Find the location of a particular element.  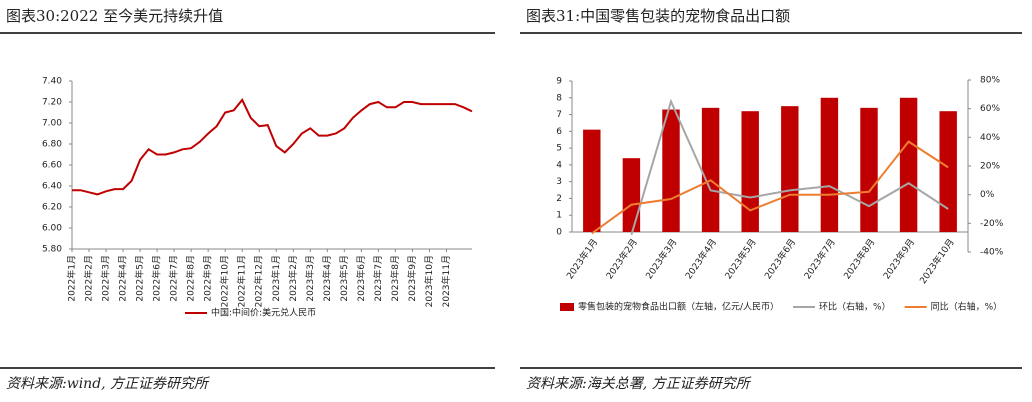

y-tick-label: 6.40 is located at coordinates (52, 187).